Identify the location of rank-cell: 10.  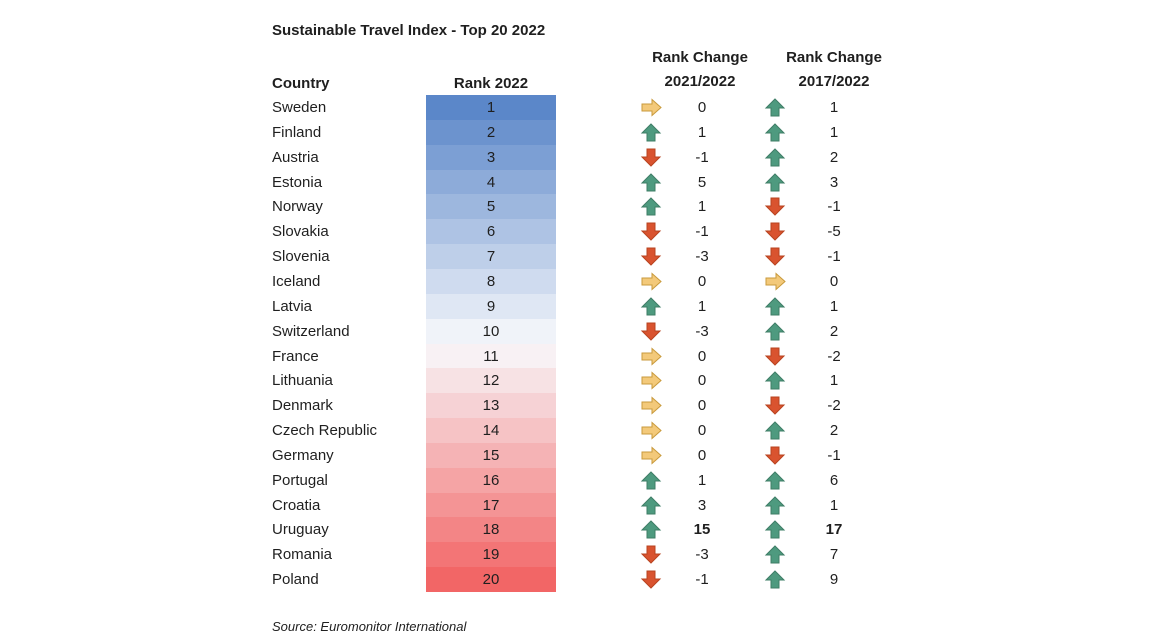
(491, 331).